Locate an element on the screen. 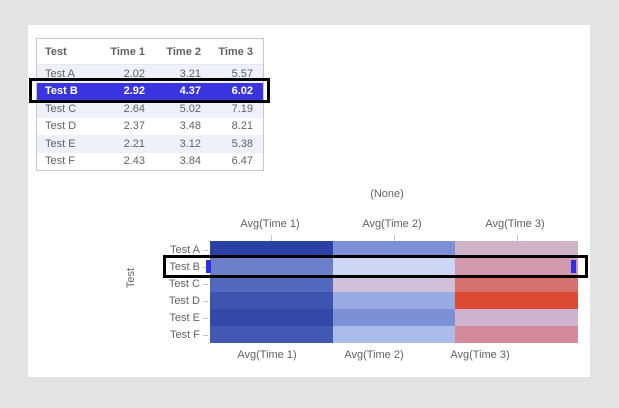  x-axis-label-top-avg-time-2: Avg(Time 2) is located at coordinates (392, 224).